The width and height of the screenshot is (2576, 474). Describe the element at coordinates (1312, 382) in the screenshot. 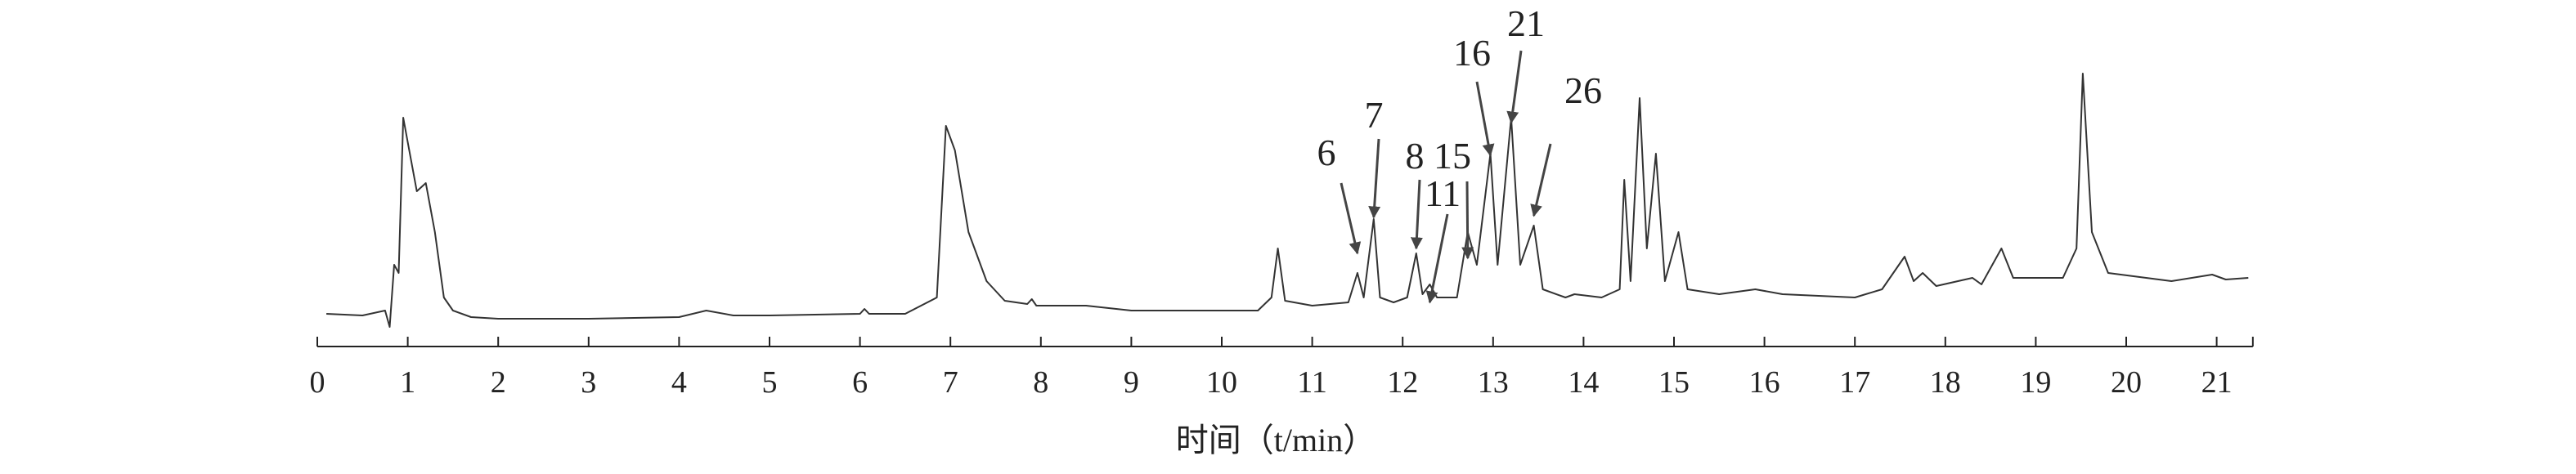

I see `x-tick-label: 11` at that location.